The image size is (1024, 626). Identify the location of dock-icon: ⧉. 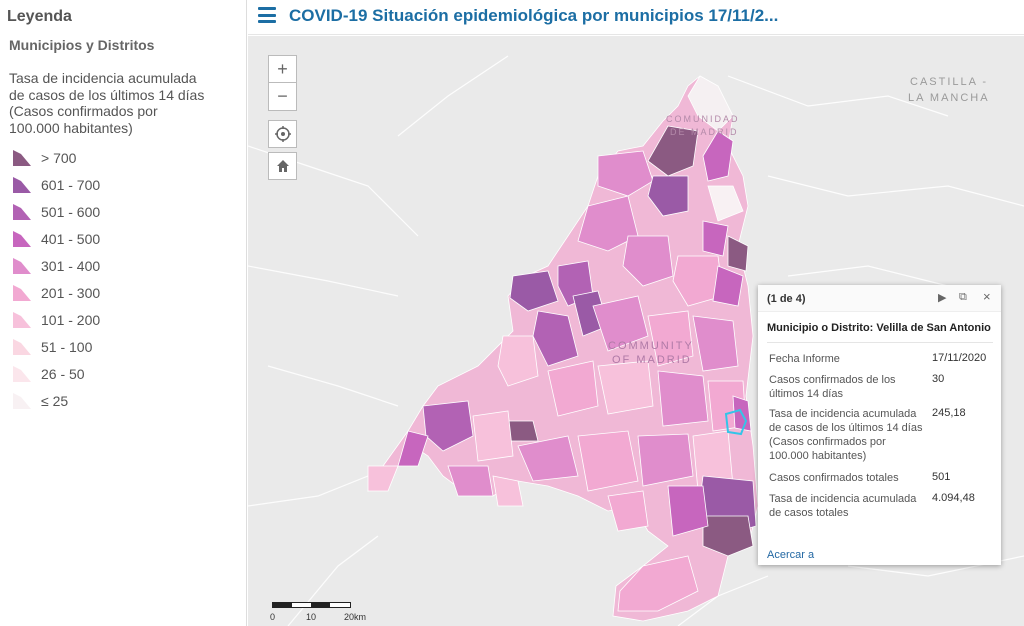
(963, 297).